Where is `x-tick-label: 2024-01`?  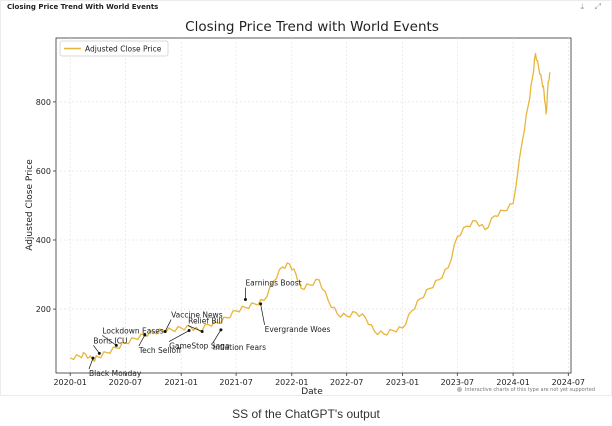 x-tick-label: 2024-01 is located at coordinates (512, 382).